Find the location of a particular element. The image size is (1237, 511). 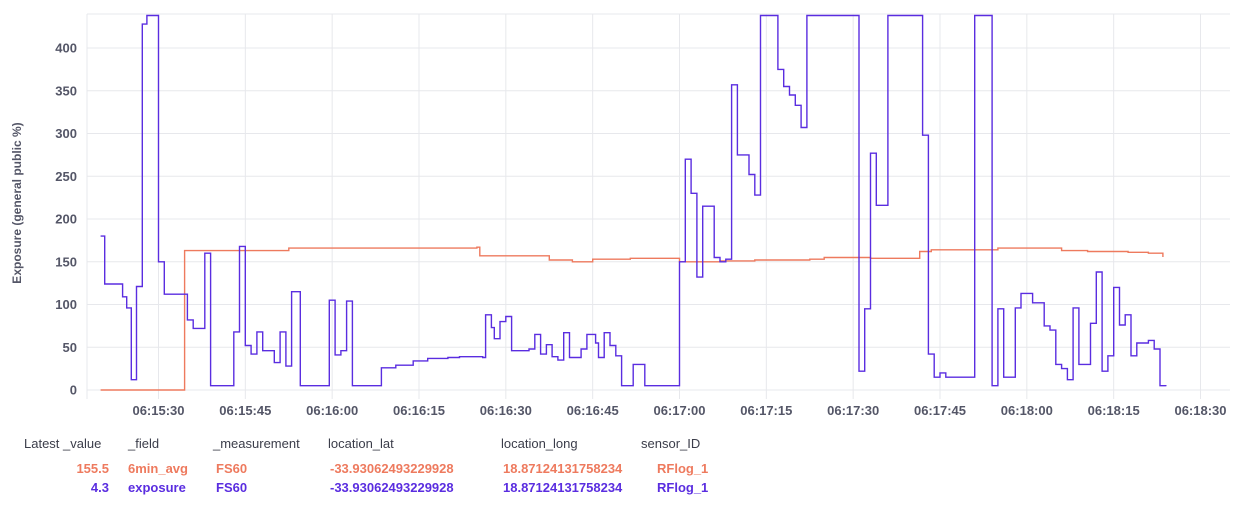

y-tick-label: 100 is located at coordinates (66, 304).